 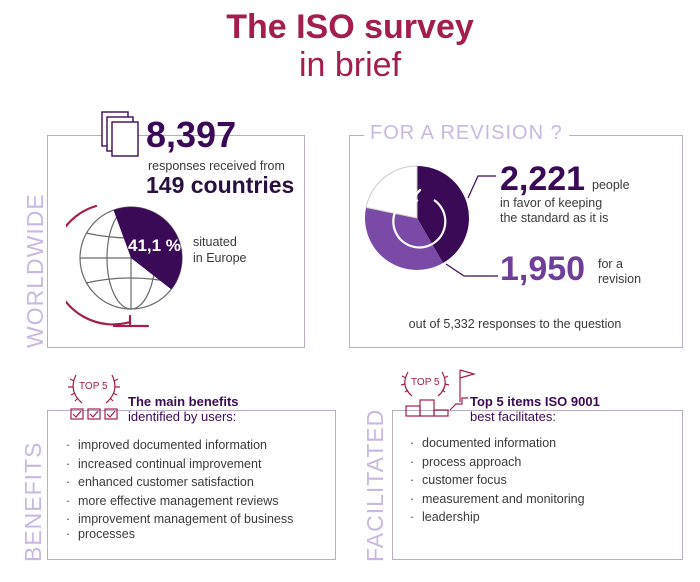 I want to click on revise-slice, so click(x=404, y=238).